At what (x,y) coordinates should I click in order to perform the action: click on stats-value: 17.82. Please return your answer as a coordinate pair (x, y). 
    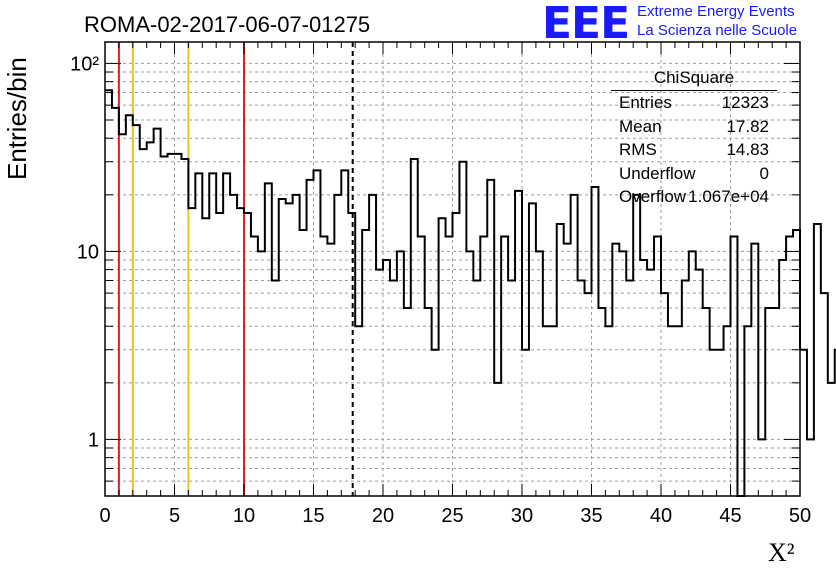
    Looking at the image, I should click on (747, 126).